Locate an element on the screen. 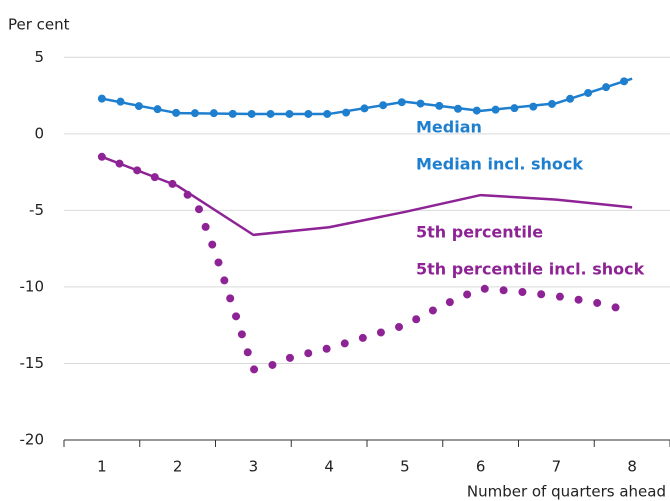 Image resolution: width=670 pixels, height=501 pixels. y-tick-label: 5 is located at coordinates (39, 57).